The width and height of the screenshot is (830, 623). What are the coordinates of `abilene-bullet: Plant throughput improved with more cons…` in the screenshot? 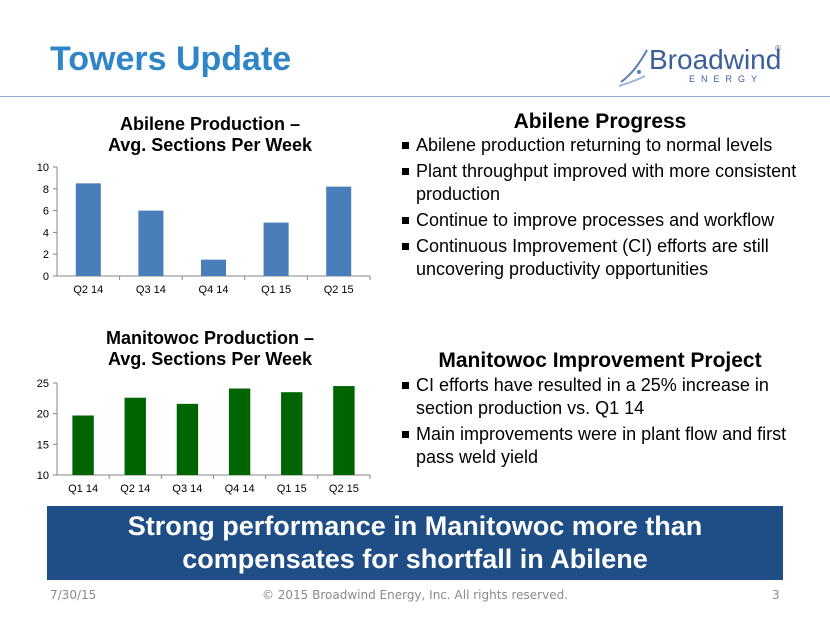 It's located at (602, 183).